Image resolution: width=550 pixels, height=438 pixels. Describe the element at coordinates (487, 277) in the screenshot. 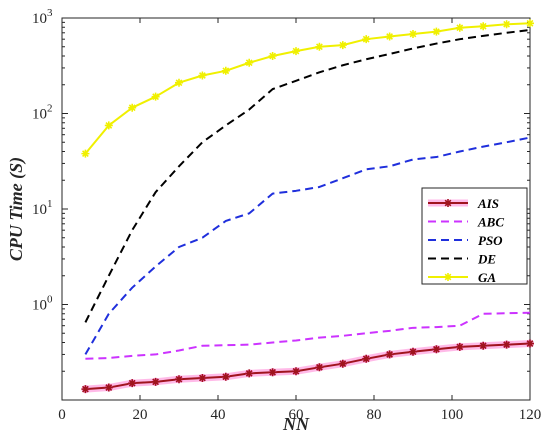

I see `legend-label-ga: GA` at that location.